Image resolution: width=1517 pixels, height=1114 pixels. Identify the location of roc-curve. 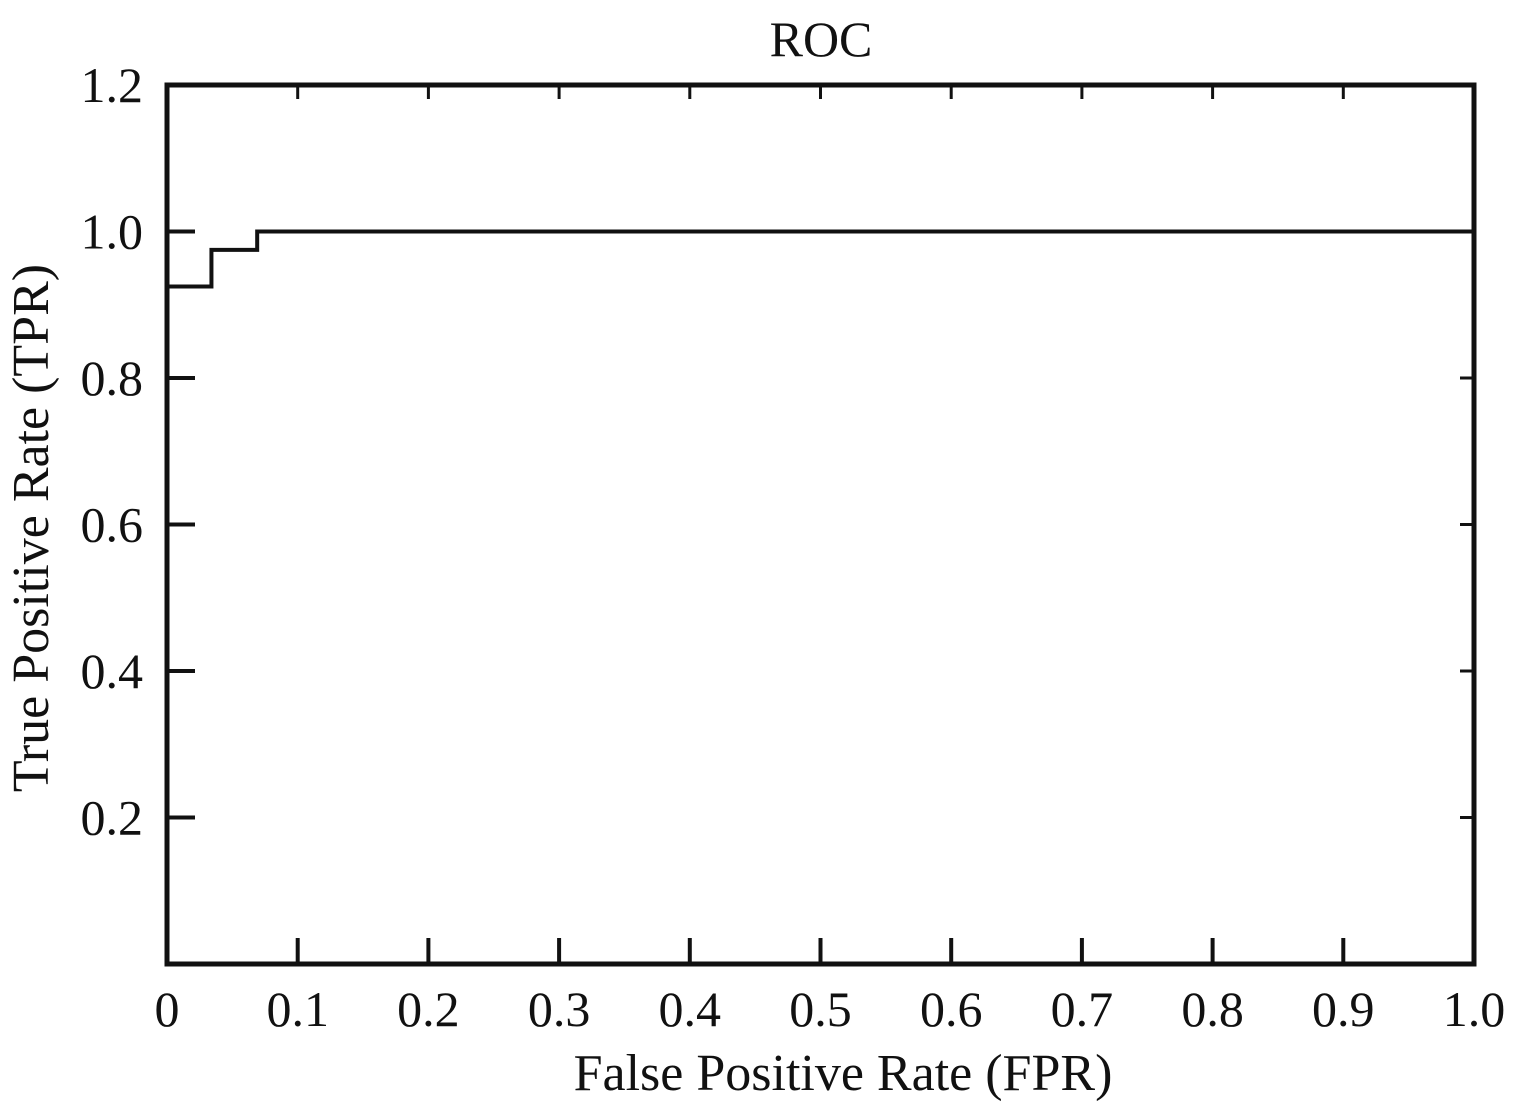
(820, 259).